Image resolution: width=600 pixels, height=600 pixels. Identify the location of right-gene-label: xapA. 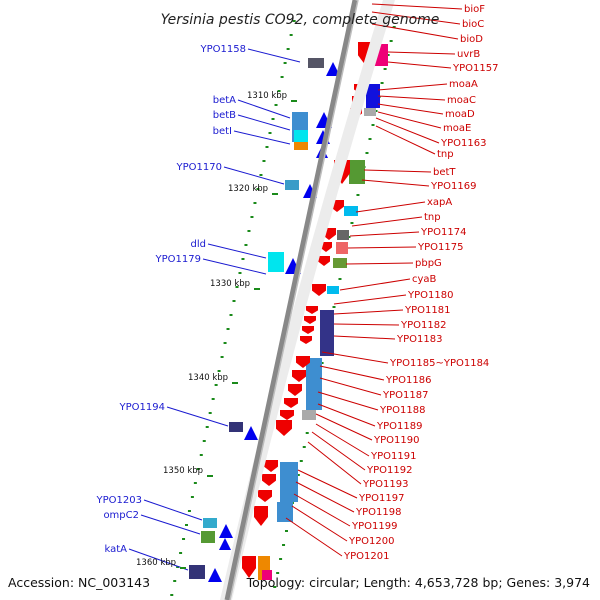
(439, 202).